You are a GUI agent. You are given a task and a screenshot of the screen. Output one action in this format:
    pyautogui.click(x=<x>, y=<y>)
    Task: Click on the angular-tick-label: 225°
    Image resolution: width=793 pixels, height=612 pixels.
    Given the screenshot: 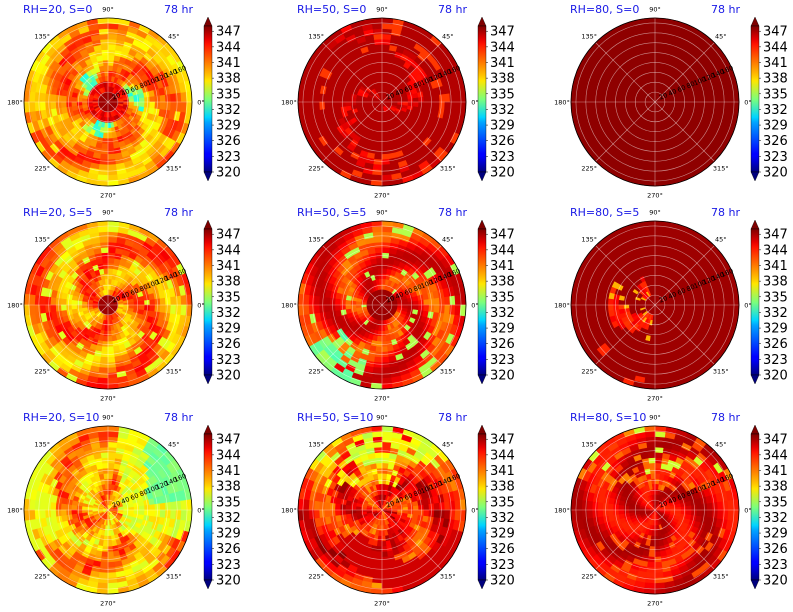 What is the action you would take?
    pyautogui.click(x=42, y=168)
    